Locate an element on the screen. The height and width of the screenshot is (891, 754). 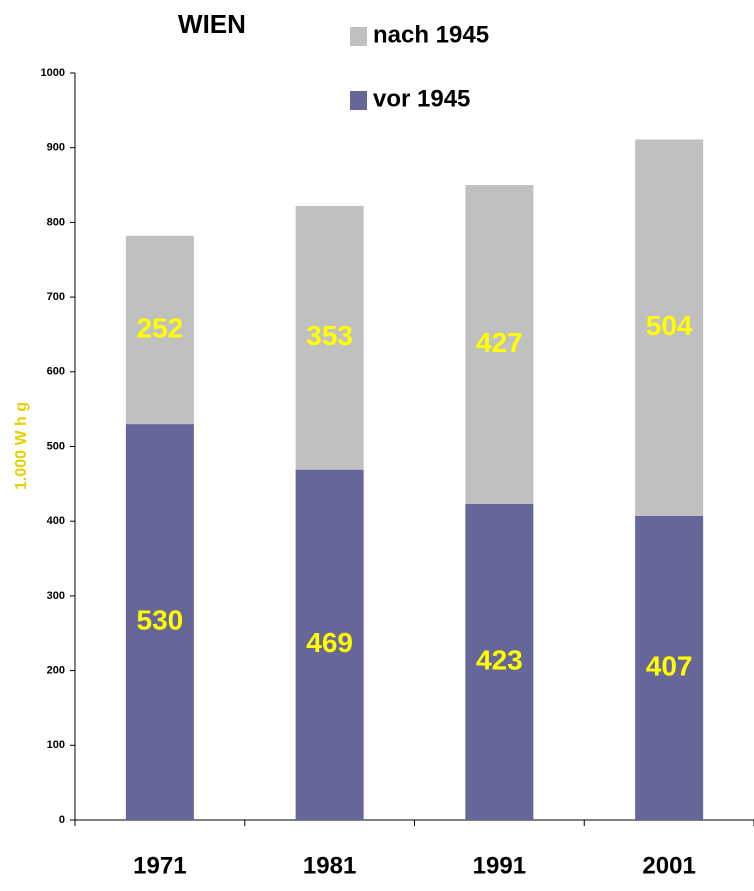
y-tick-label: 400 is located at coordinates (56, 521).